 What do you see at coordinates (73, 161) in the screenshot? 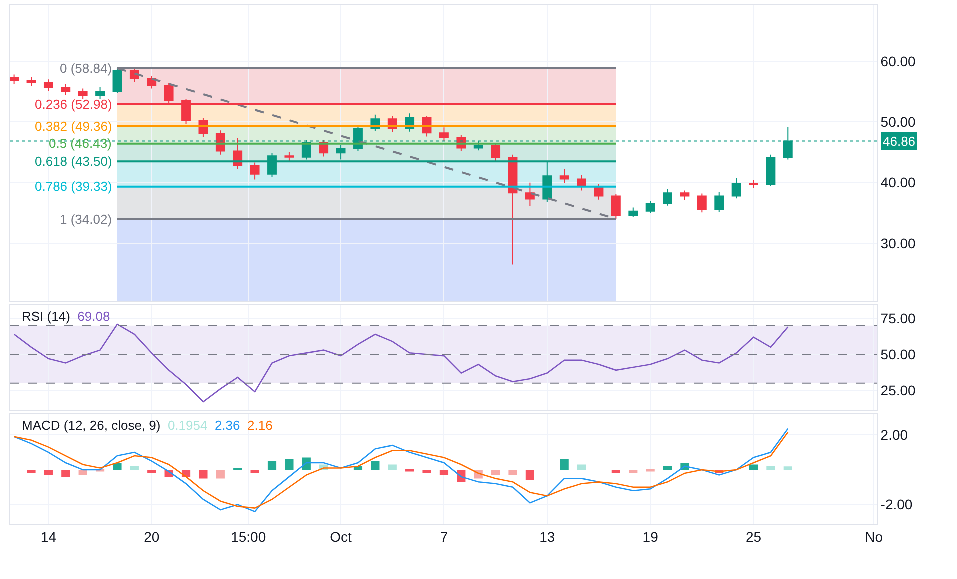
I see `ref-line-label: 0.618 (43.50)` at bounding box center [73, 161].